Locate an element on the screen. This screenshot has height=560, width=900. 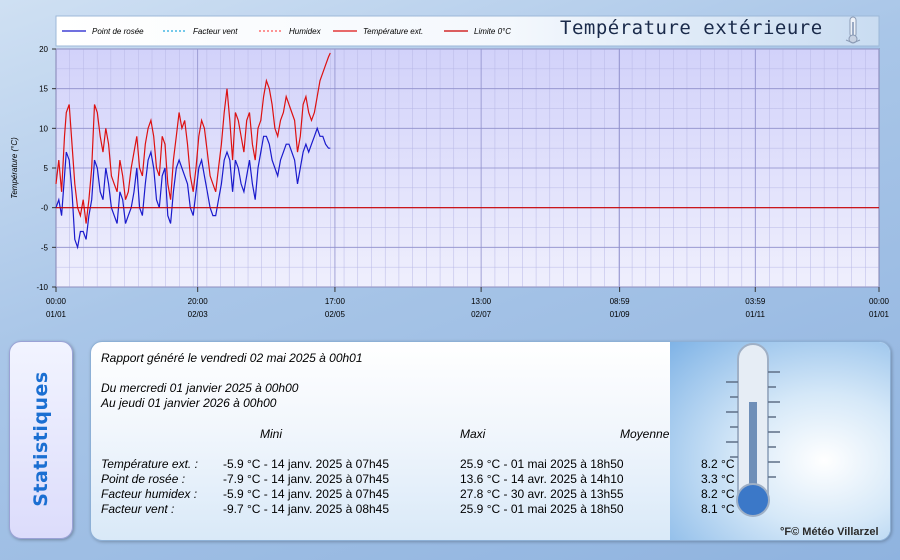
stats-side-tab: Statistiques is located at coordinates (41, 440).